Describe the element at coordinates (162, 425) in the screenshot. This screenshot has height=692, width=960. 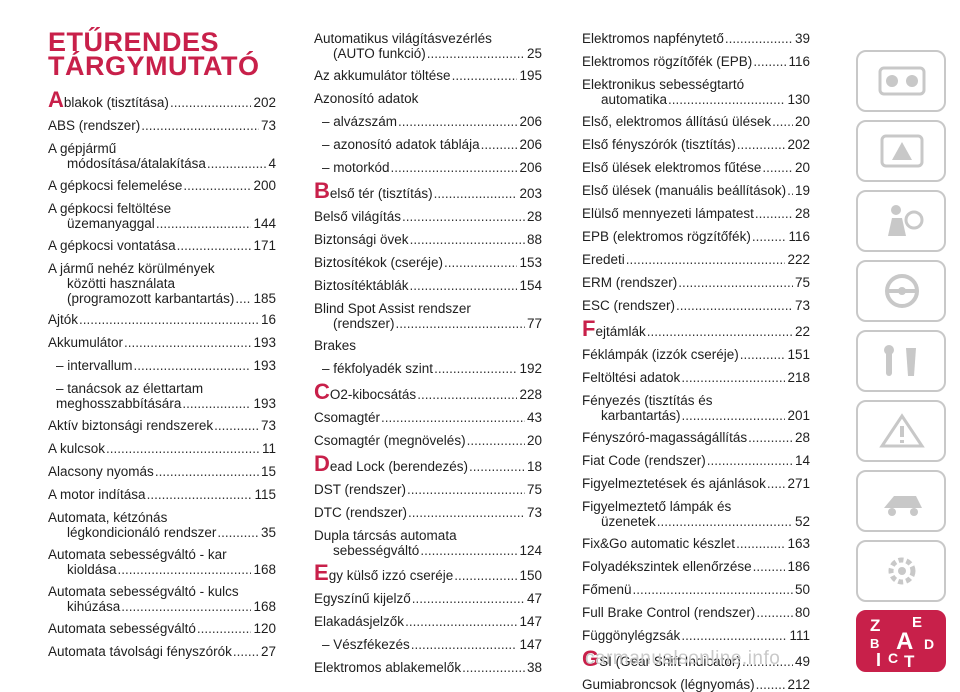
I see `index-entry: Aktív biztonsági rendszerek 73` at that location.